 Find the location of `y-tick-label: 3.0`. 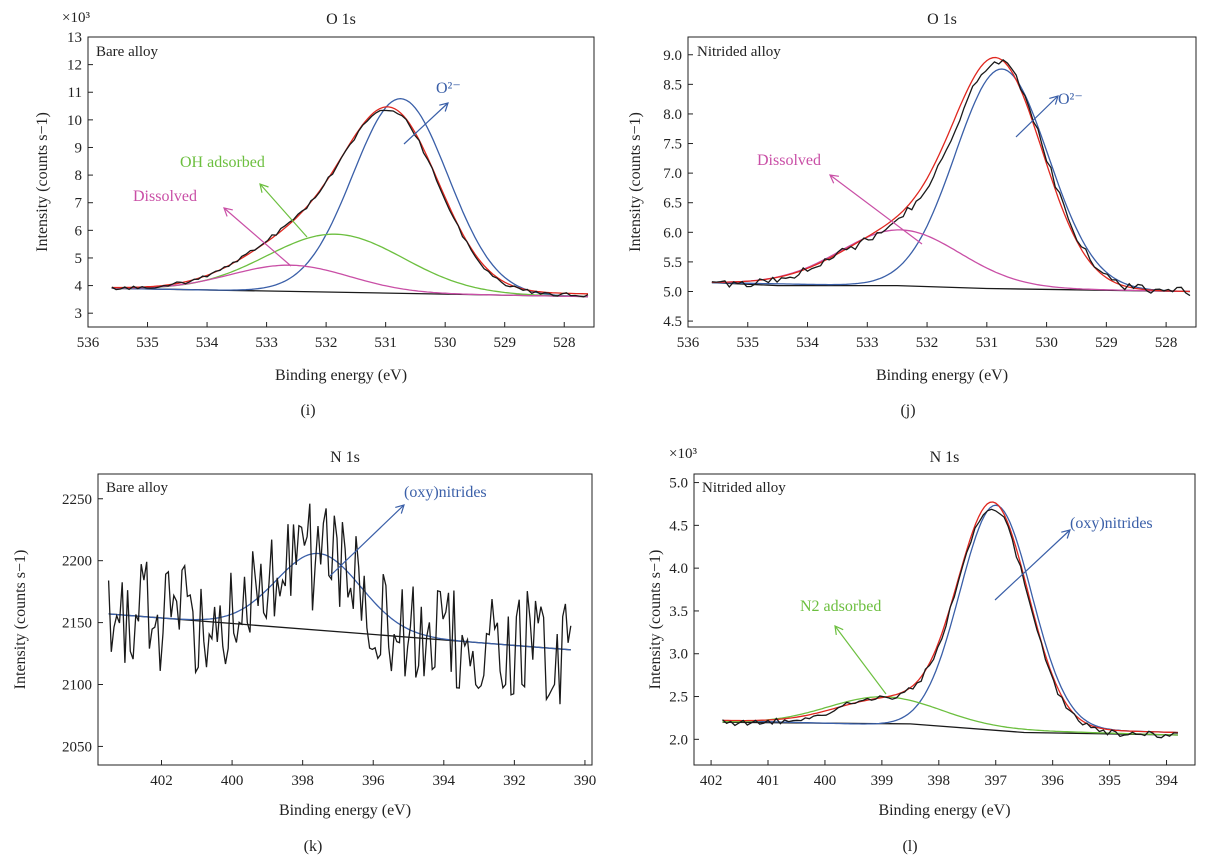

y-tick-label: 3.0 is located at coordinates (678, 655).